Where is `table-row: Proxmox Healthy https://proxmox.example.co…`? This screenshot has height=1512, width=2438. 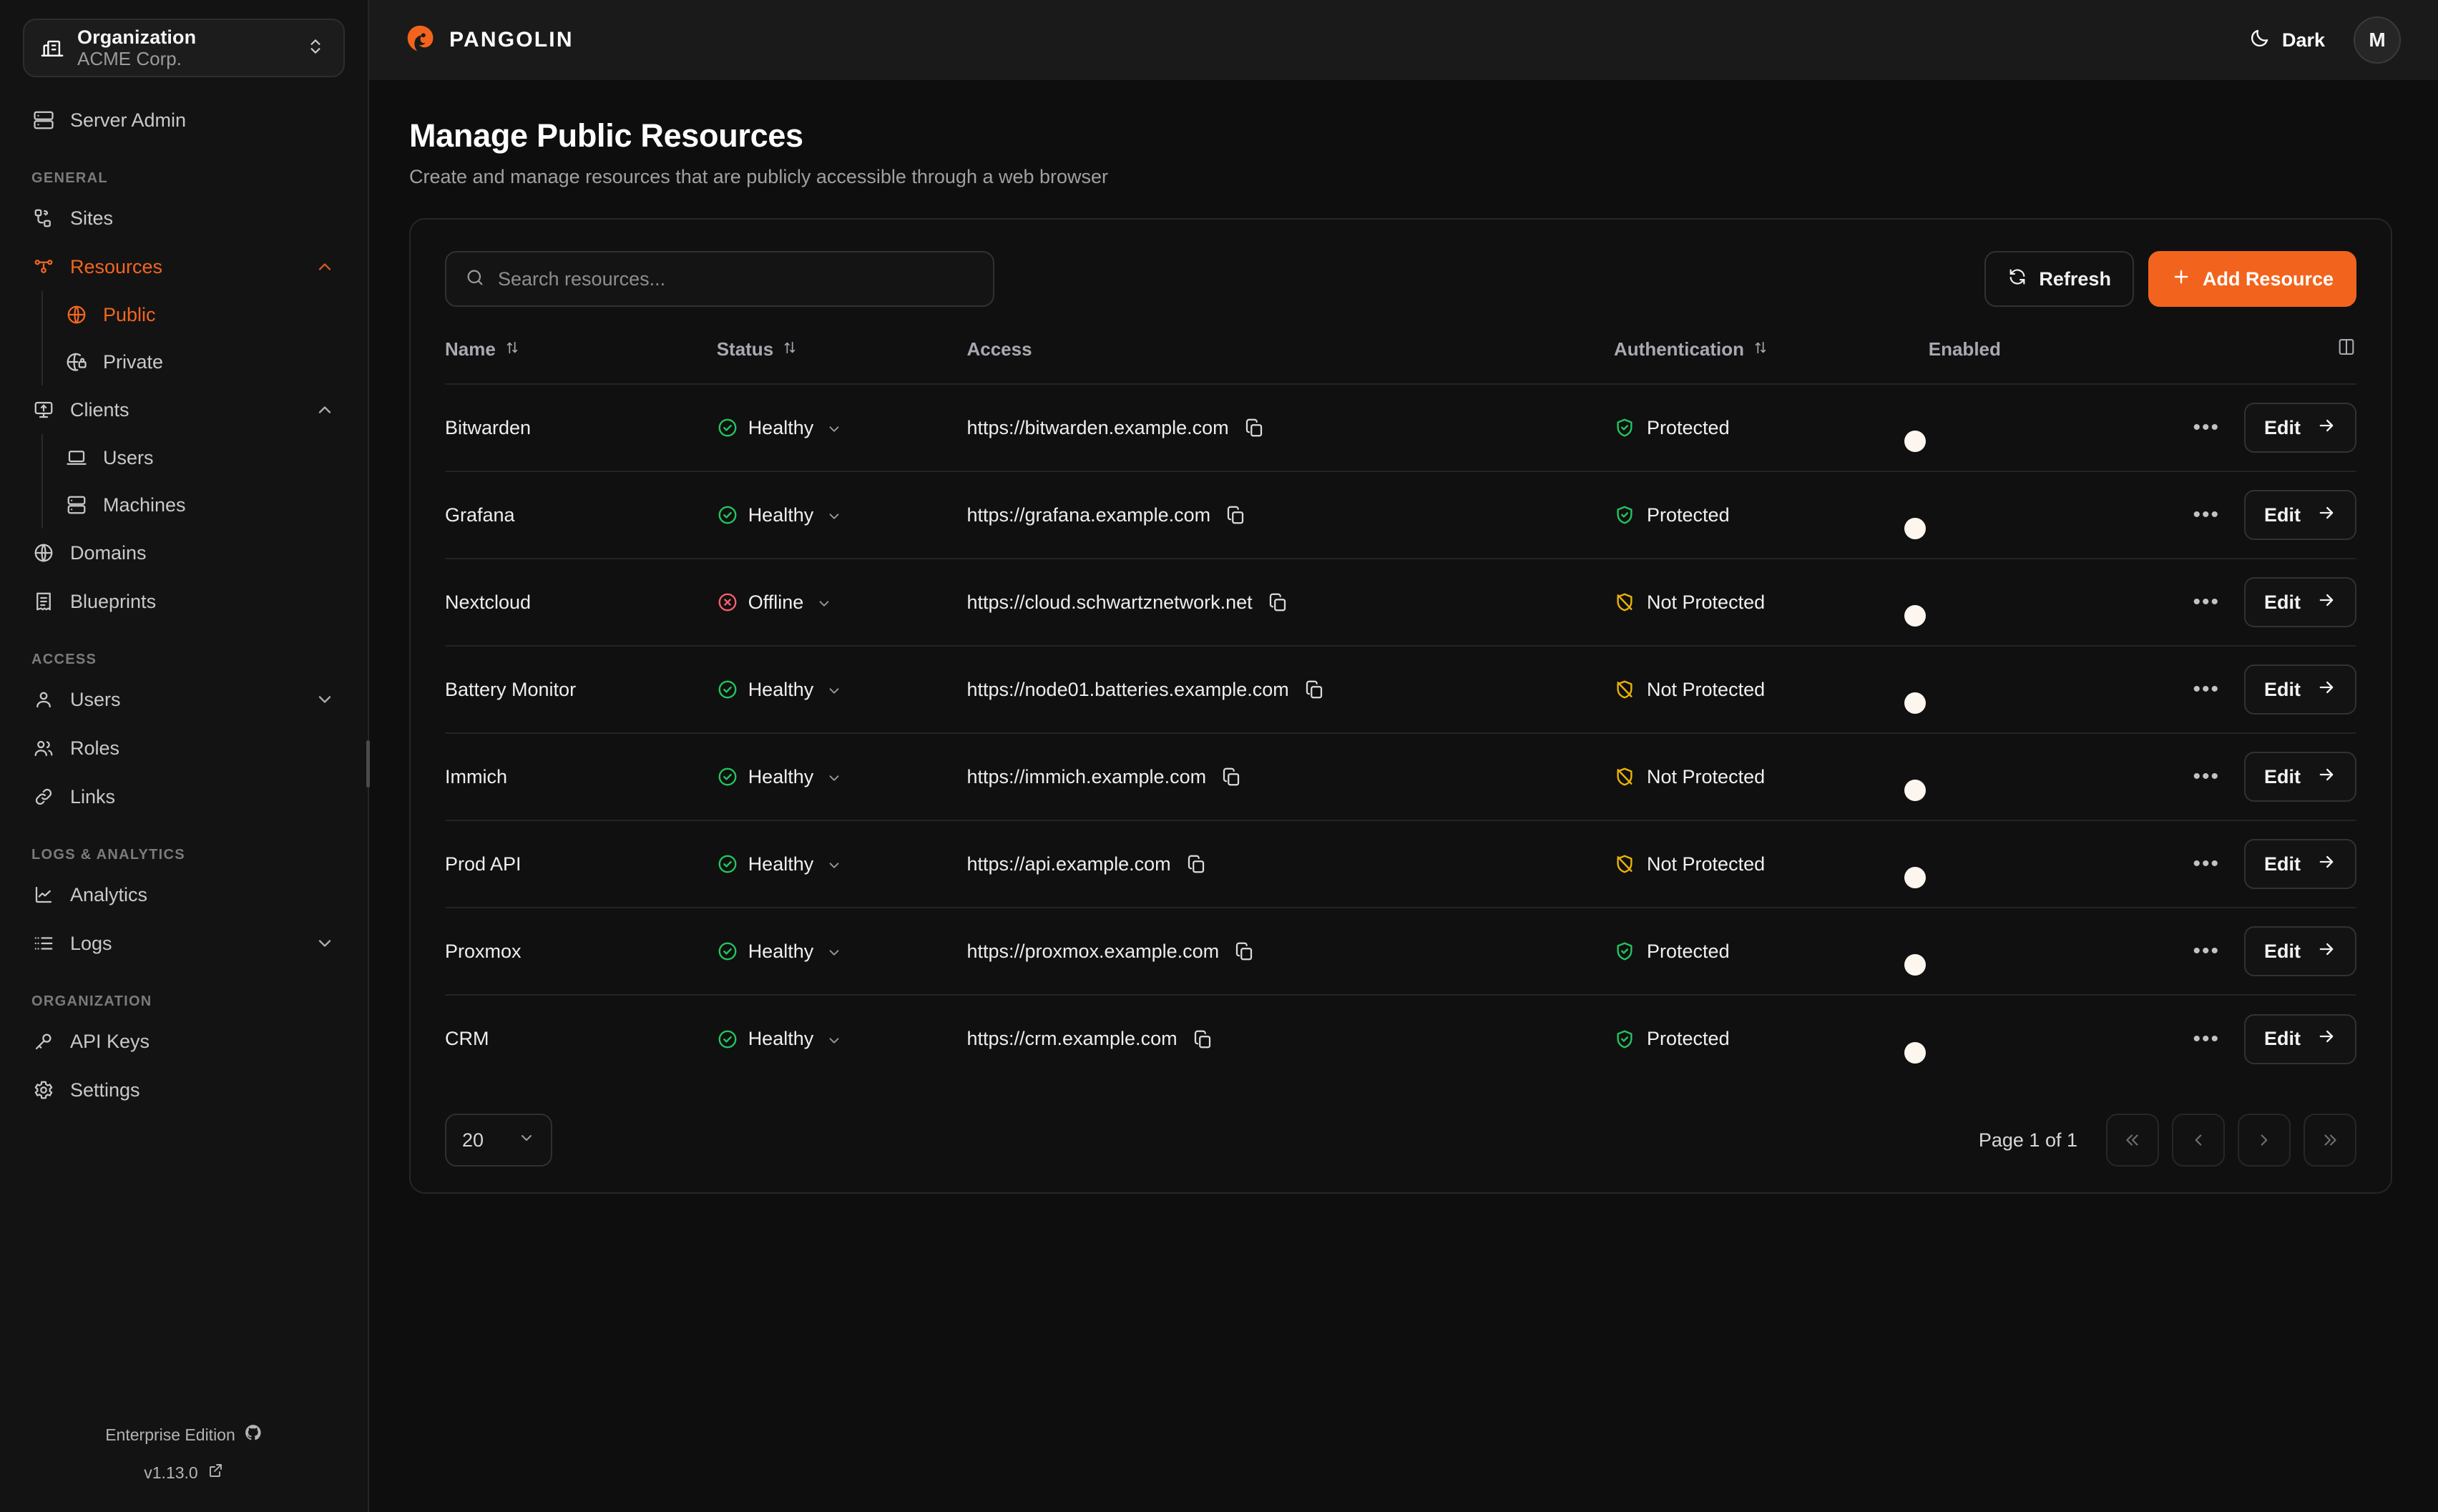 table-row: Proxmox Healthy https://proxmox.example.co… is located at coordinates (1400, 951).